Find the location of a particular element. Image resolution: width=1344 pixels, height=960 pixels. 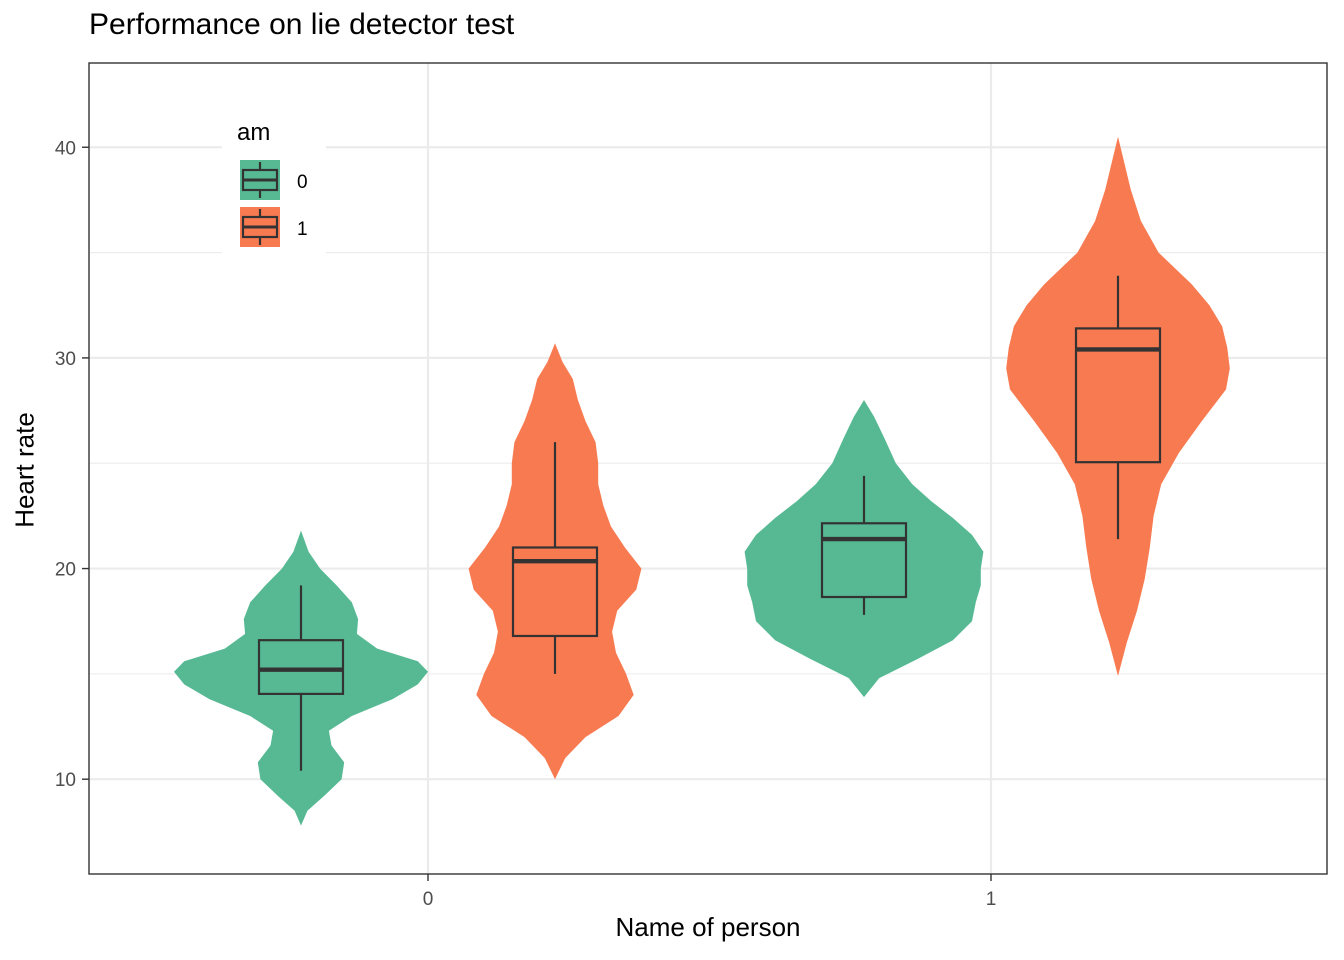

legend-title: am is located at coordinates (253, 132).